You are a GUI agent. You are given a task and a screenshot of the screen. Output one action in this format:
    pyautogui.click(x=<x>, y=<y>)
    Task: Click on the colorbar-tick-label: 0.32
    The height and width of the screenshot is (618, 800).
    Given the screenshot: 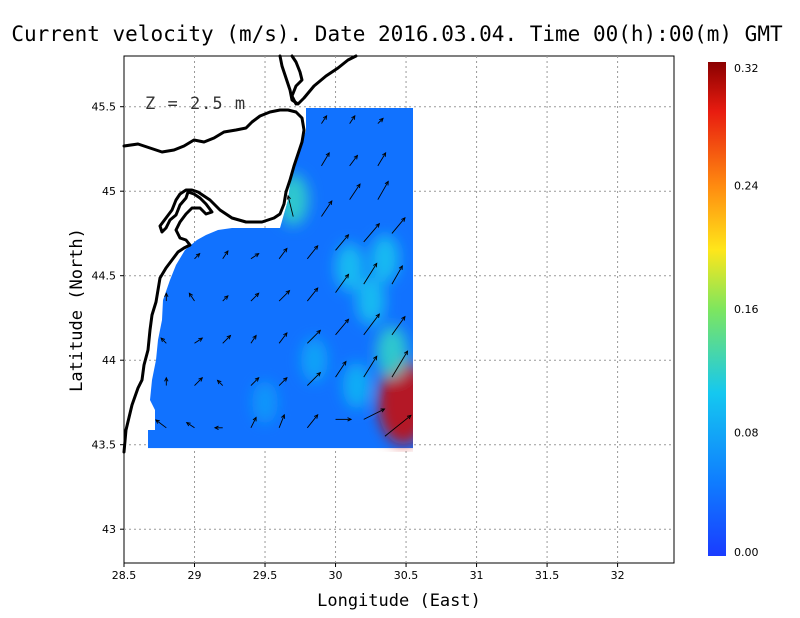 What is the action you would take?
    pyautogui.click(x=746, y=68)
    